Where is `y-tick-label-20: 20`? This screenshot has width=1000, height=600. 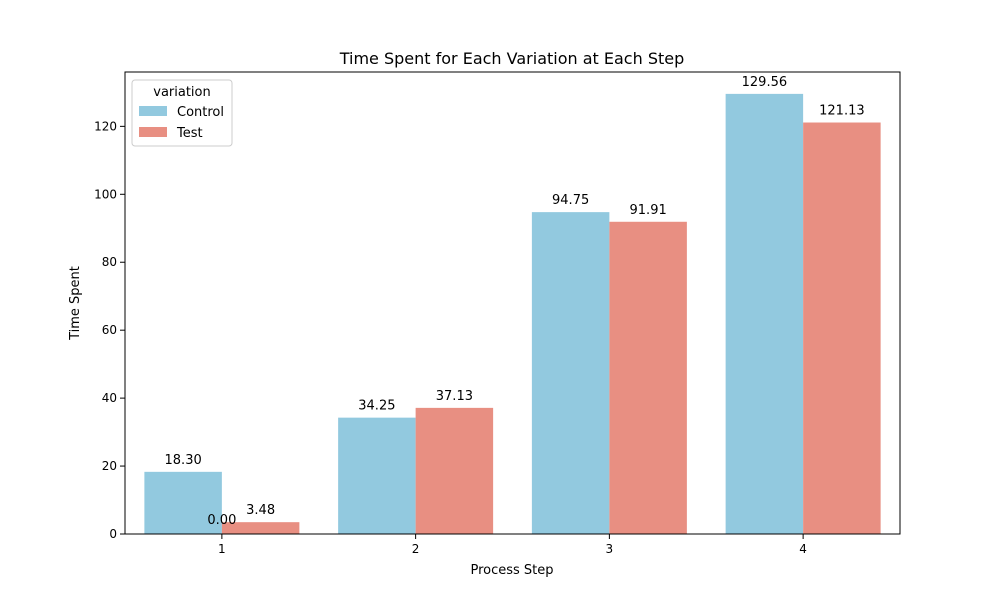
y-tick-label-20: 20 is located at coordinates (109, 466).